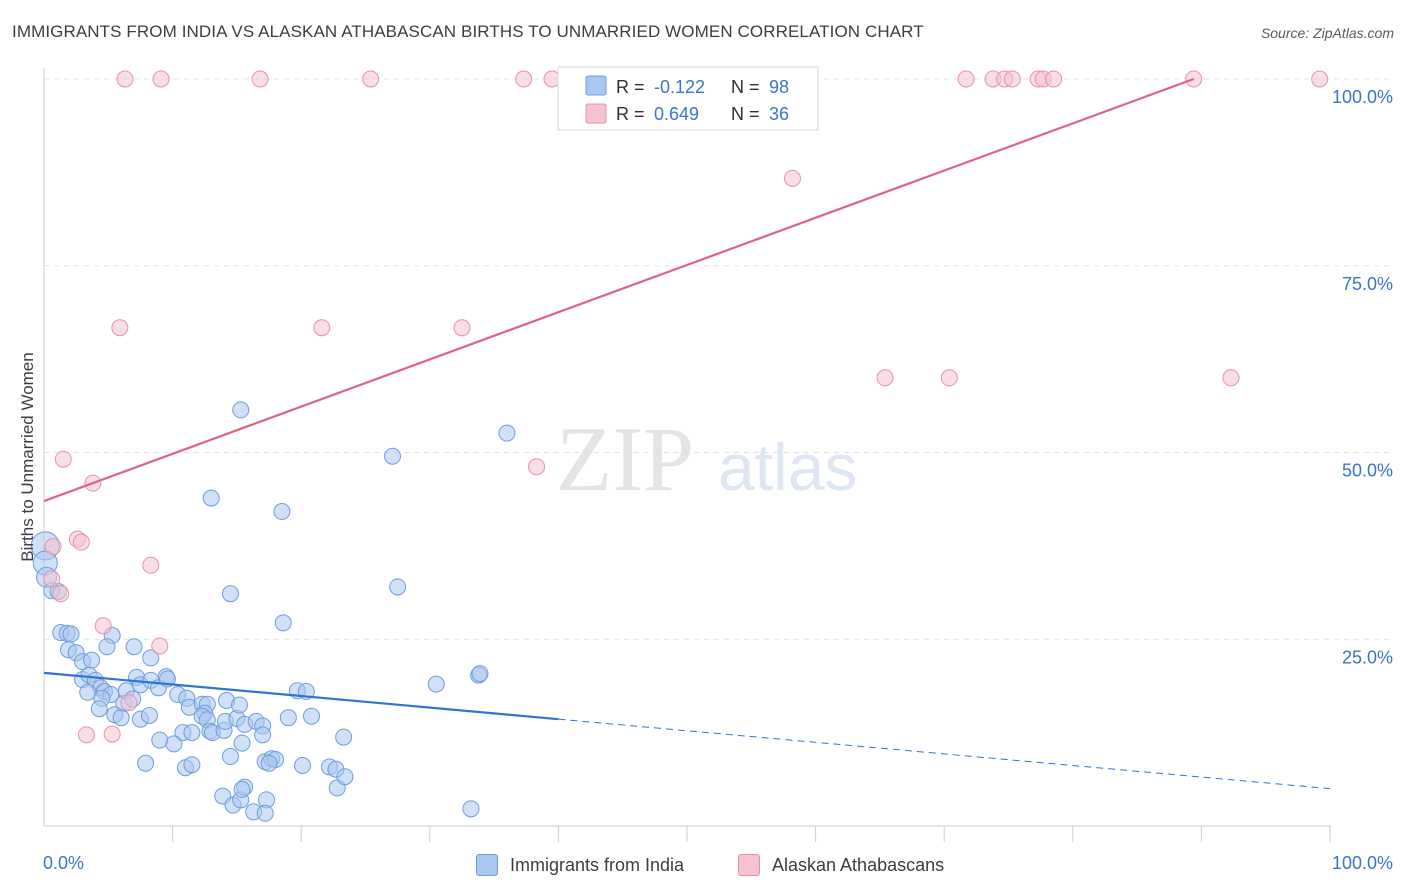 This screenshot has height=892, width=1406. I want to click on watermark: ZIP atlas, so click(706, 459).